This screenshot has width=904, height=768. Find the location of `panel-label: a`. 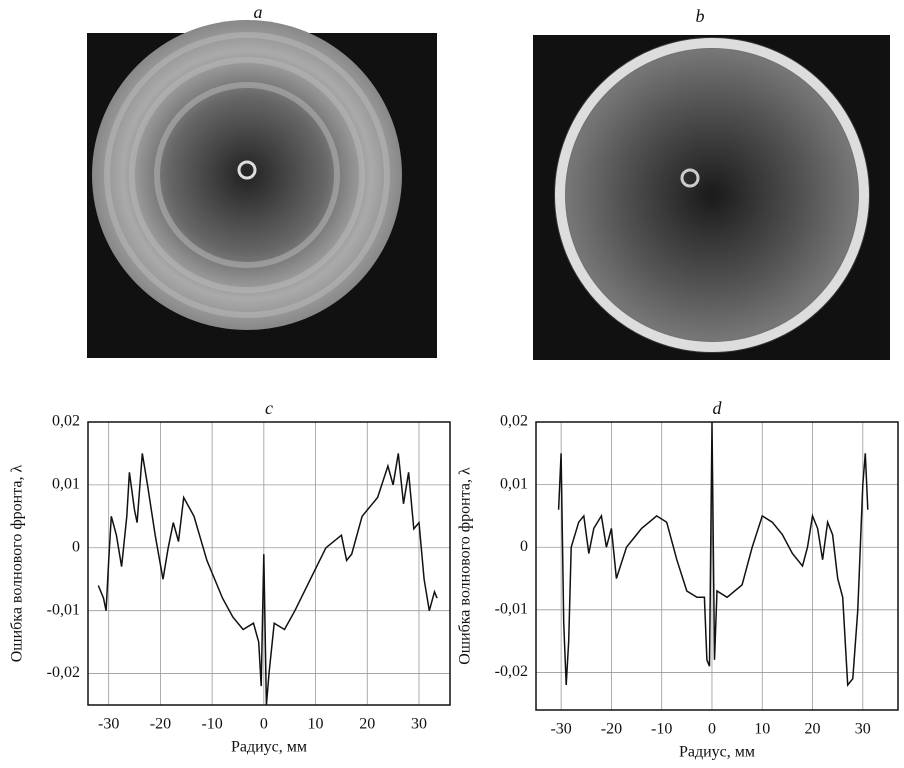

panel-label: a is located at coordinates (258, 12).